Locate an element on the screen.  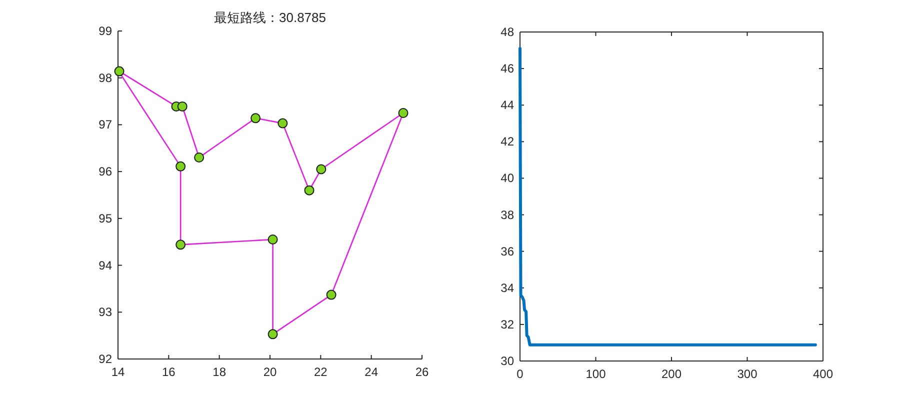
y-tick-label: 36 is located at coordinates (507, 251).